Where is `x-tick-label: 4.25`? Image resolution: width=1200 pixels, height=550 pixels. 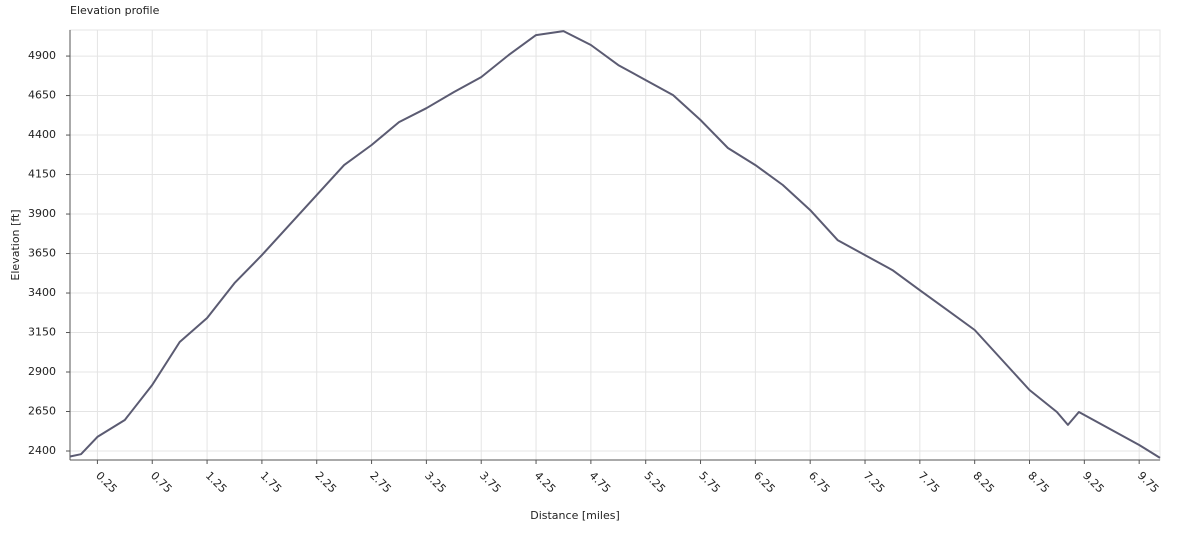
x-tick-label: 4.25 is located at coordinates (545, 482).